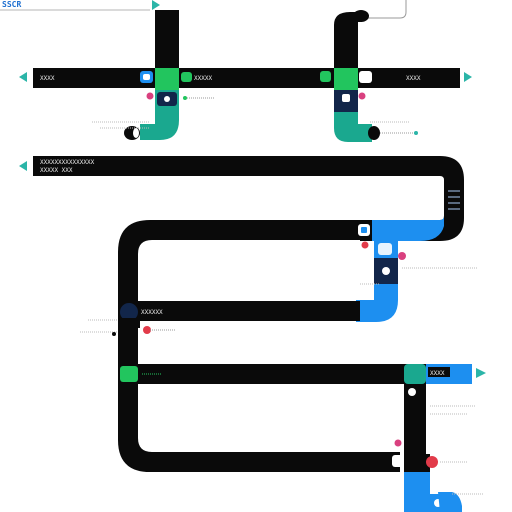  I want to click on row-3-bar: XXXXXX, so click(220, 318).